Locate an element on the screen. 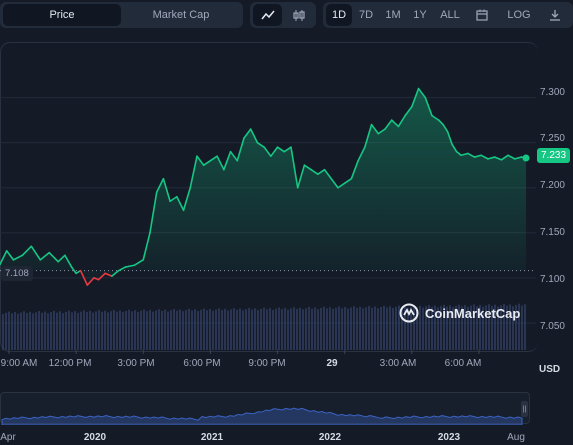 The image size is (573, 445). navigator-year-label: Apr is located at coordinates (8, 437).